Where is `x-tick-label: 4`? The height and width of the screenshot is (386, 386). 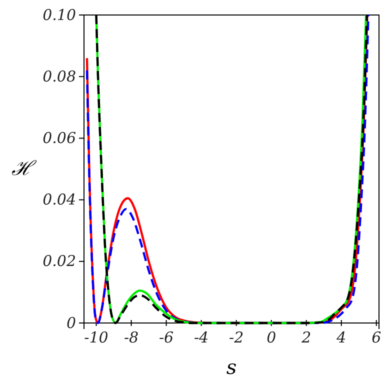 x-tick-label: 4 is located at coordinates (341, 337).